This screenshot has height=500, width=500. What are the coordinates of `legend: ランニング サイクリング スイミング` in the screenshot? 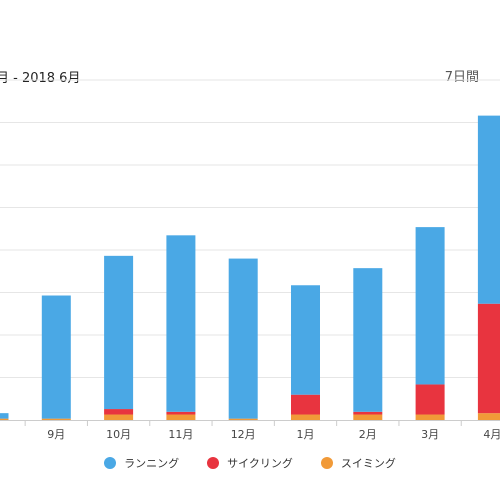 It's located at (250, 463).